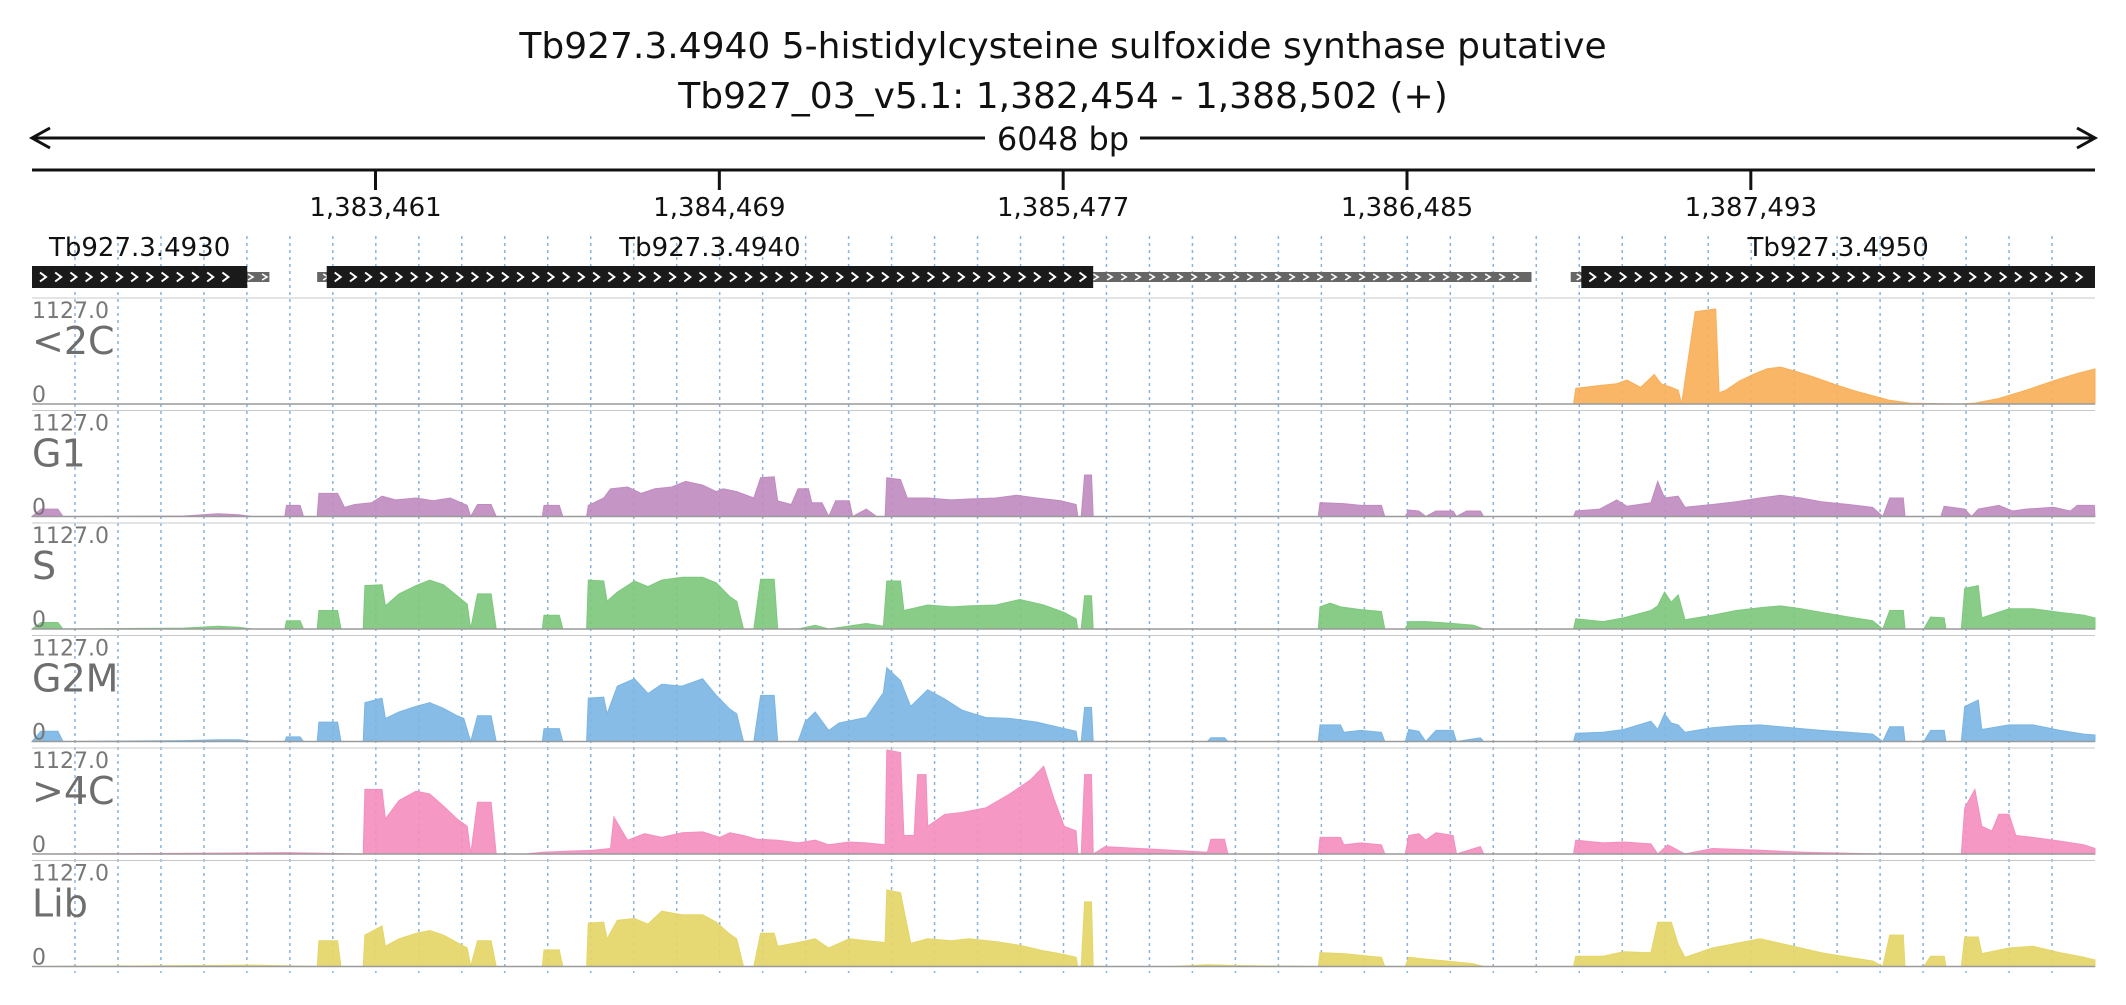 The image size is (2126, 1005). I want to click on span-label: 6048 bp, so click(1063, 139).